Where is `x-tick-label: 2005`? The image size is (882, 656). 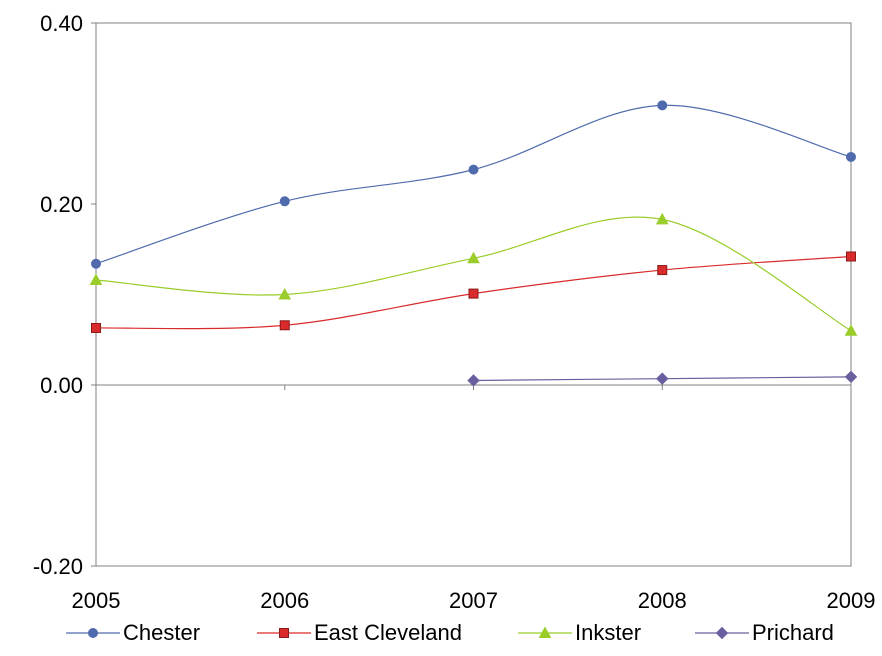 x-tick-label: 2005 is located at coordinates (96, 600).